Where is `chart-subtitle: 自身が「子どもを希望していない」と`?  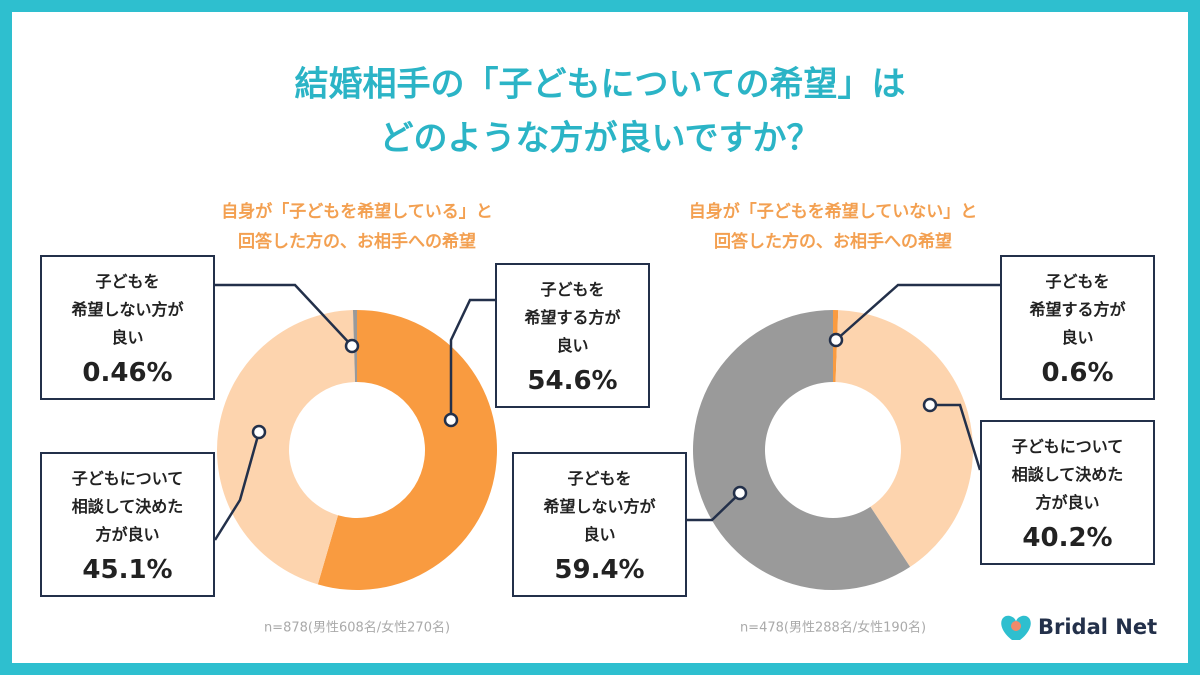 chart-subtitle: 自身が「子どもを希望していない」と is located at coordinates (833, 211).